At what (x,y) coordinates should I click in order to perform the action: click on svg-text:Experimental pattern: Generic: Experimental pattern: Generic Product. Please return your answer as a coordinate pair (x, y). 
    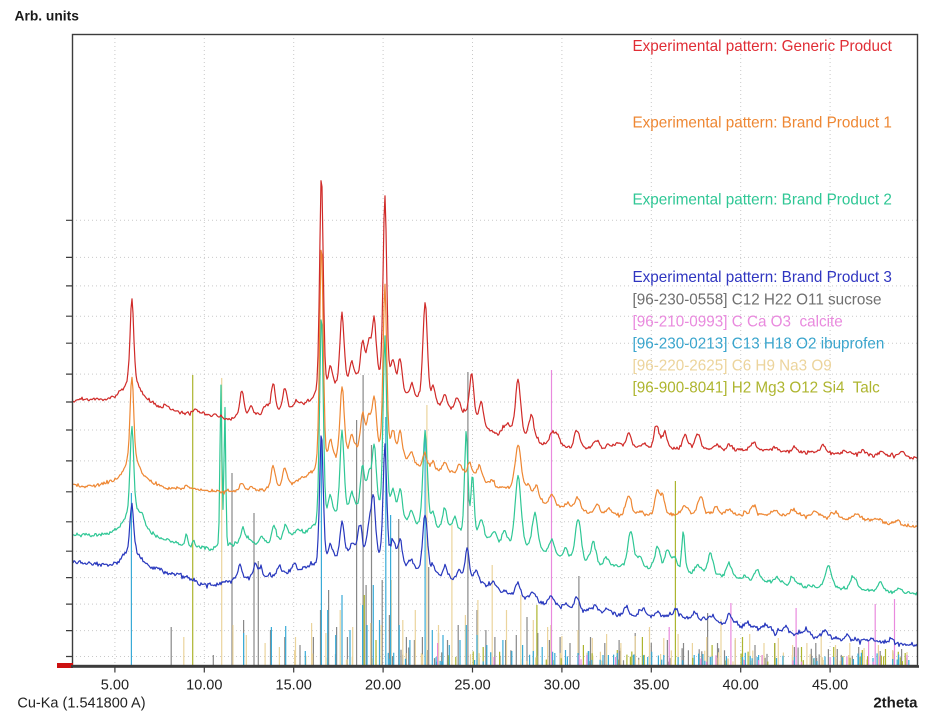
    Looking at the image, I should click on (763, 46).